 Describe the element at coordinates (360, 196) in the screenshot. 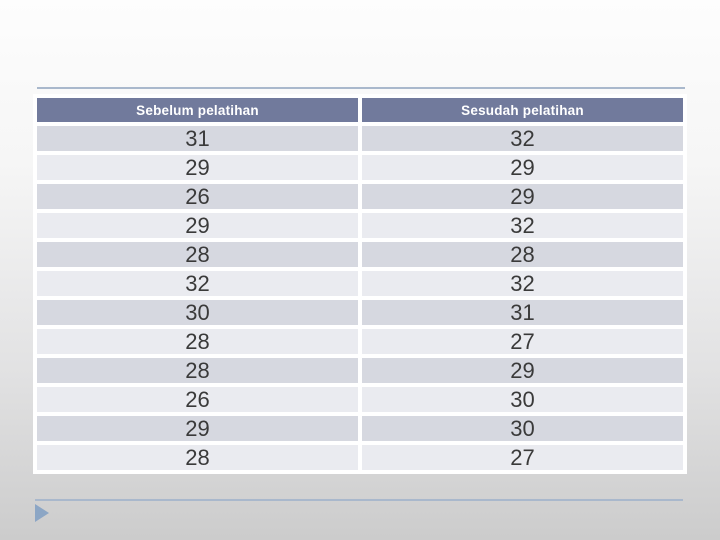

I see `table-row: 26 29` at that location.